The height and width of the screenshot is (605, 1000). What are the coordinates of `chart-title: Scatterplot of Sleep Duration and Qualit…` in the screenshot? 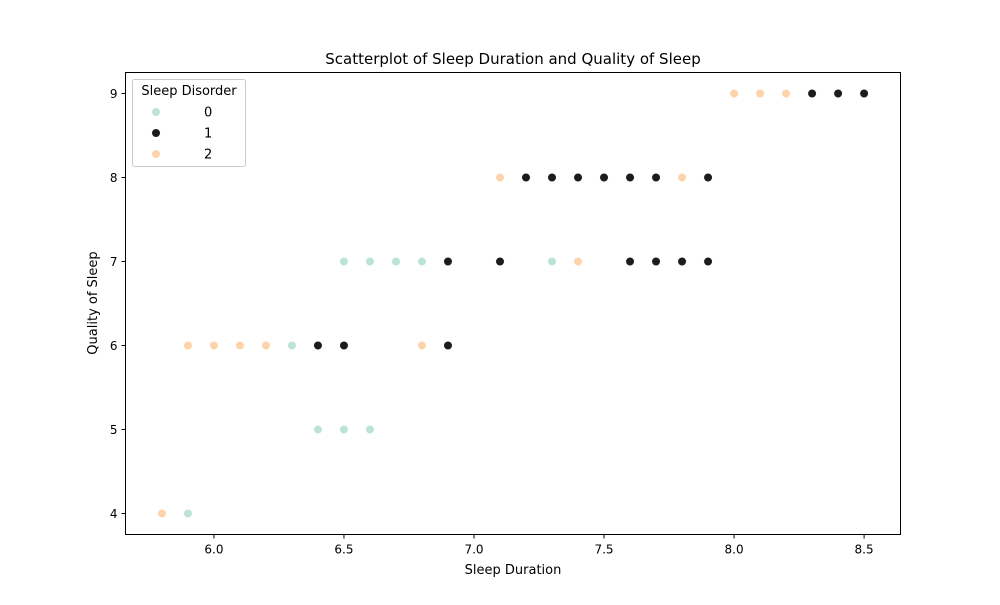 It's located at (512, 59).